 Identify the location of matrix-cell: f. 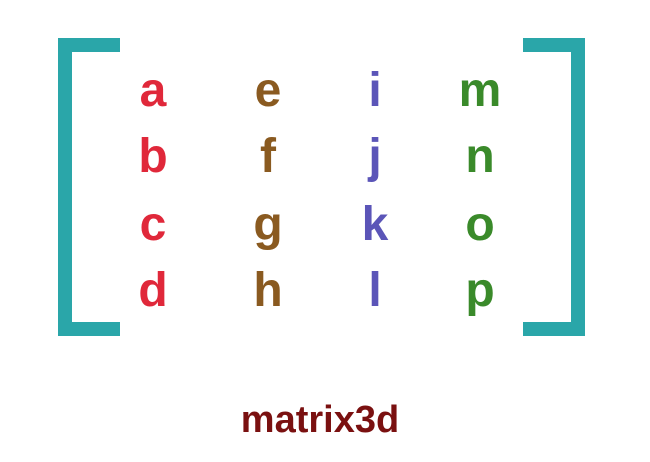
(268, 156).